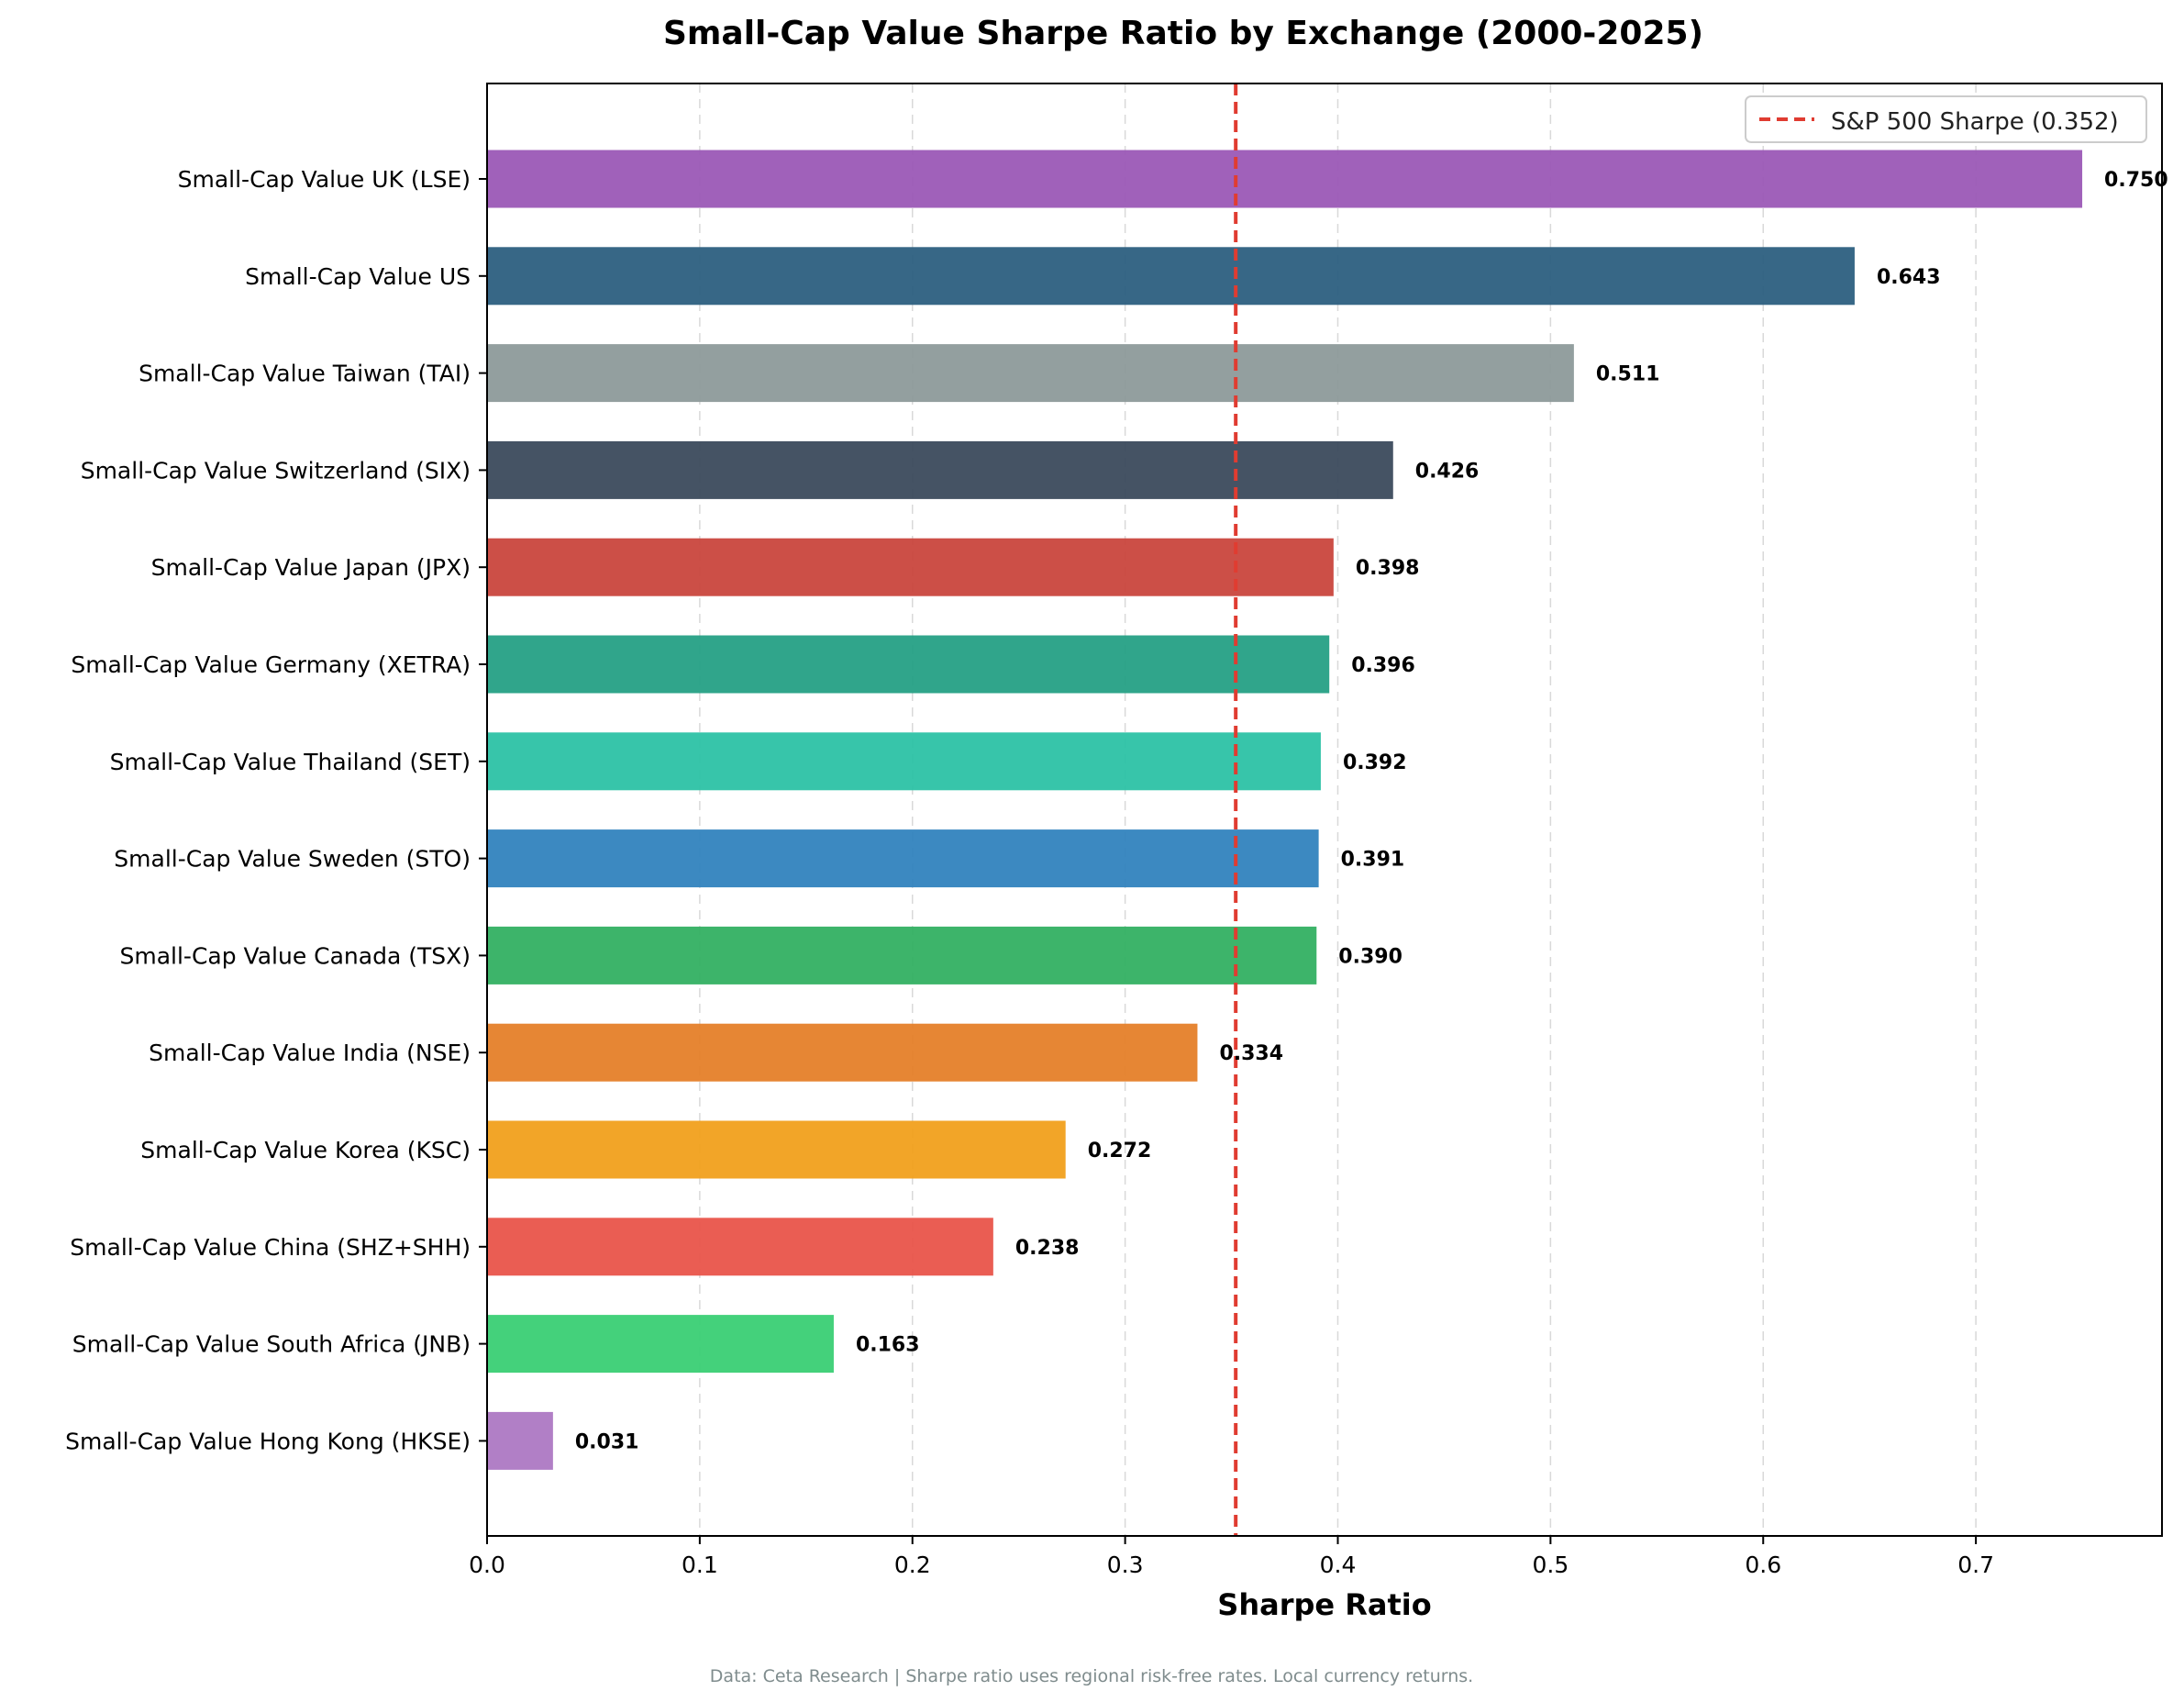 This screenshot has width=2184, height=1702. I want to click on x-tick-label: 0.4, so click(1338, 1565).